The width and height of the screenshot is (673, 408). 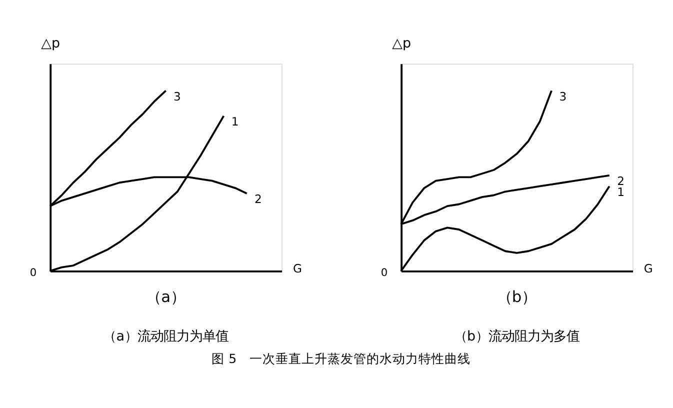 I want to click on text: （b）, so click(x=516, y=297).